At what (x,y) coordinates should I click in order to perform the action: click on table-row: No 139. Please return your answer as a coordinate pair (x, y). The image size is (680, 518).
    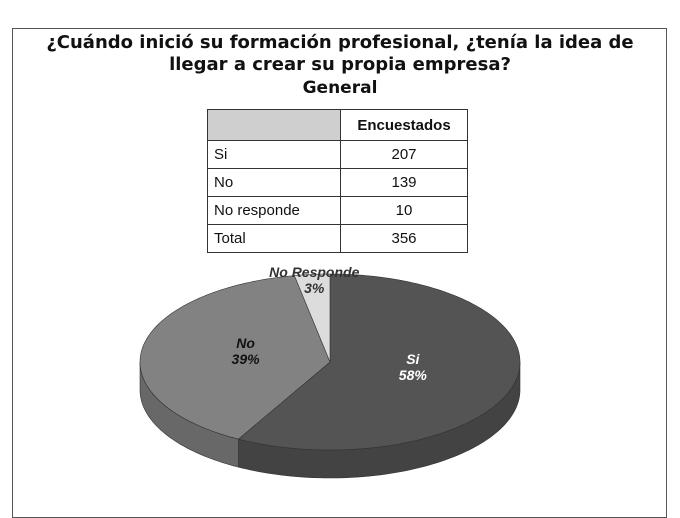
    Looking at the image, I should click on (337, 182).